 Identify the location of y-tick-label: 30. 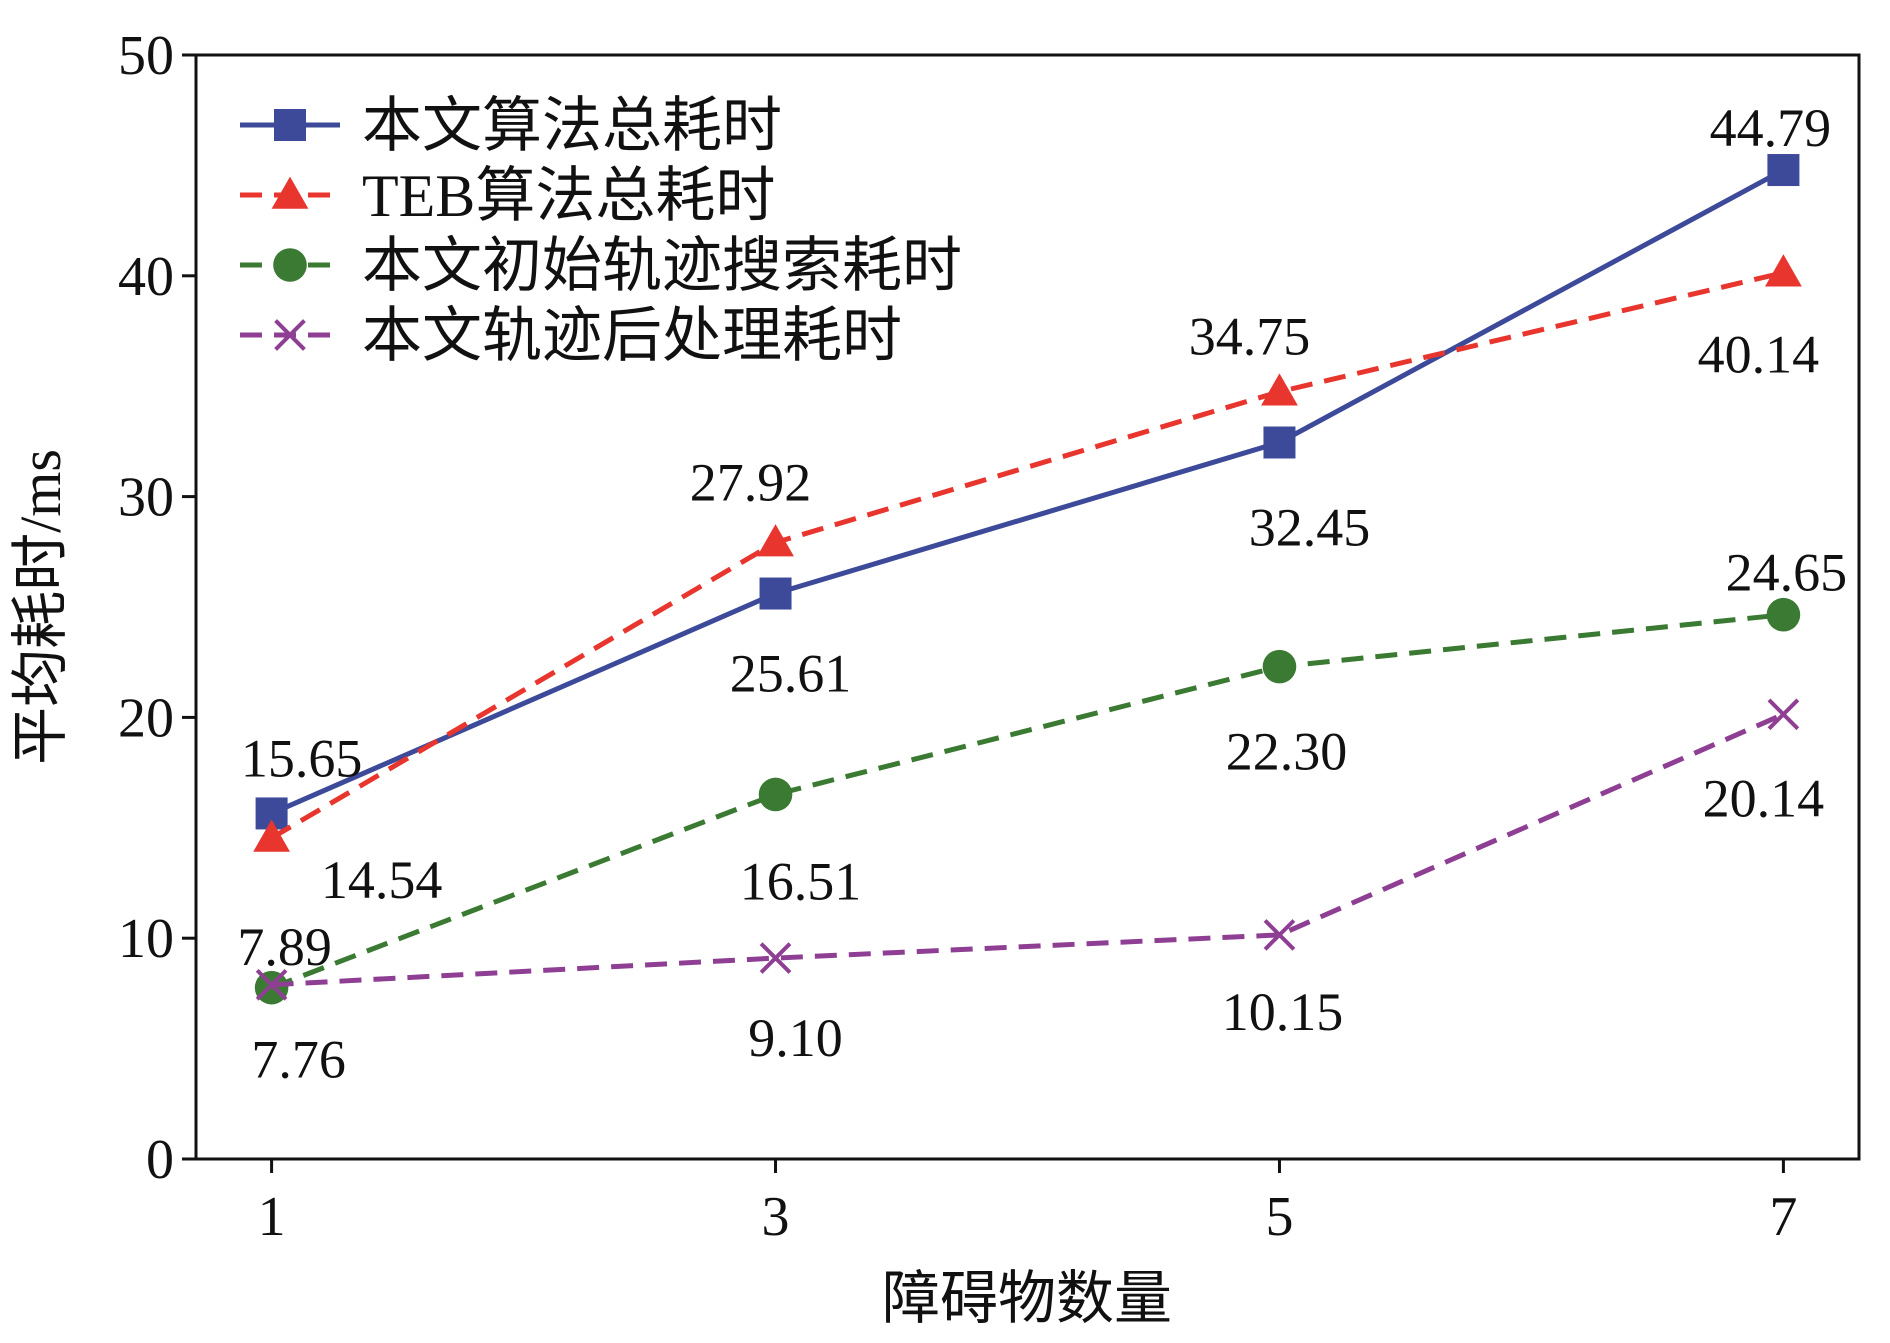
(146, 498).